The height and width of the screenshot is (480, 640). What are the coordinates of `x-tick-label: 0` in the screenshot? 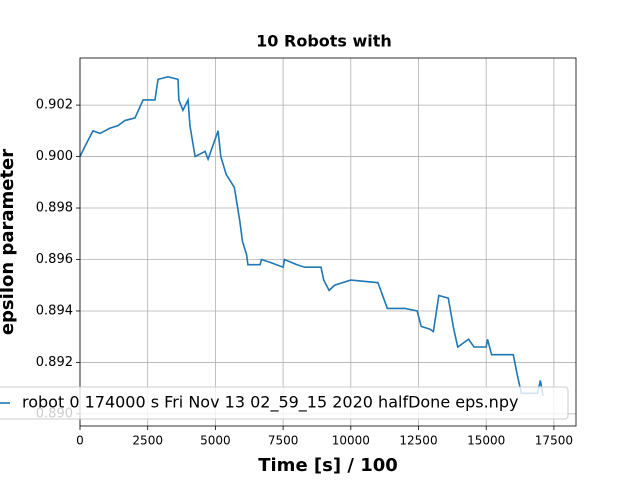 It's located at (80, 441).